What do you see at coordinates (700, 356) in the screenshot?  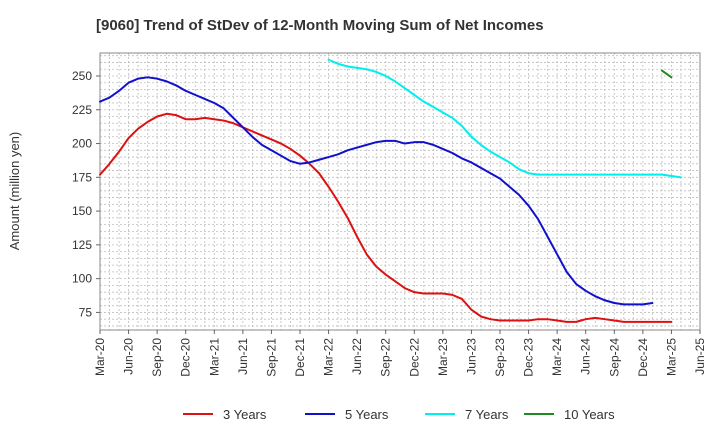 I see `x-tick-label: Jun-25` at bounding box center [700, 356].